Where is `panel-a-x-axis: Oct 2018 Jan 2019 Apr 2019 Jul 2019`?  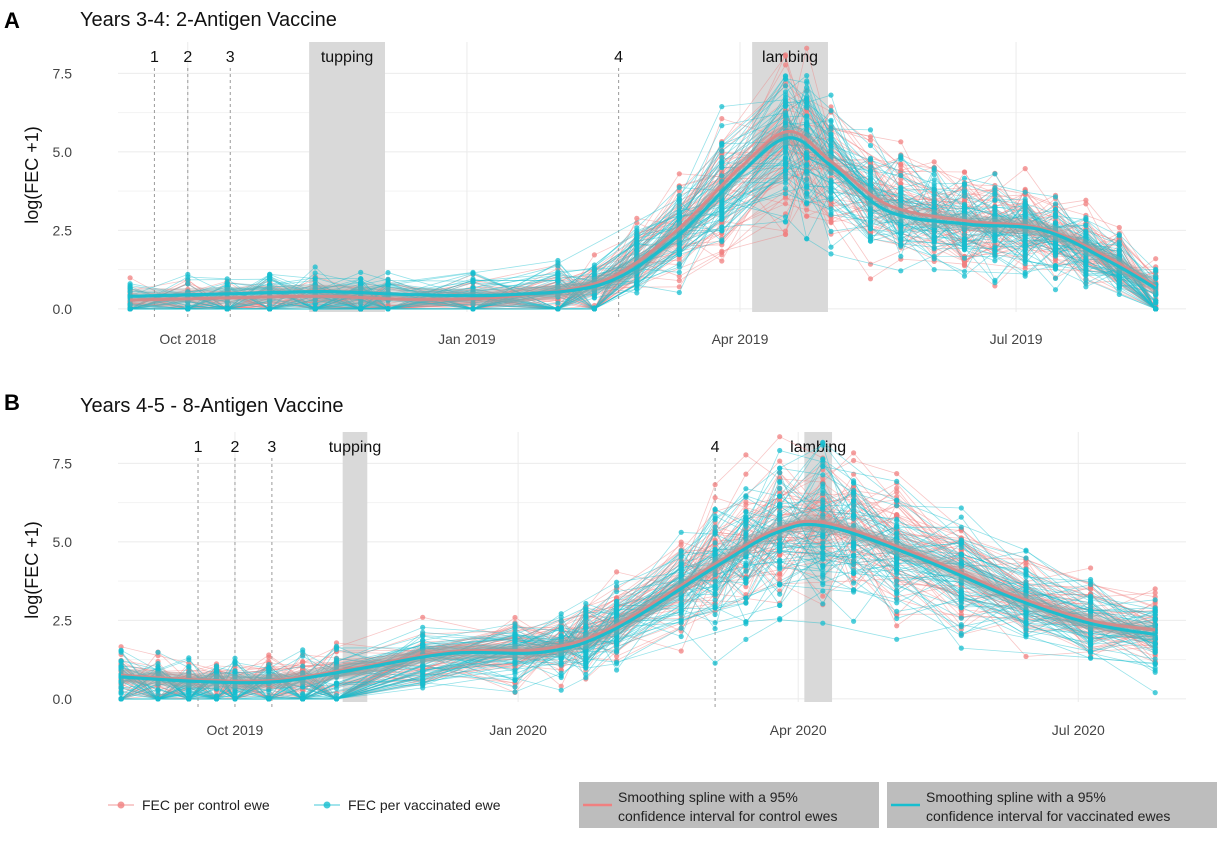
panel-a-x-axis: Oct 2018 Jan 2019 Apr 2019 Jul 2019 is located at coordinates (600, 339).